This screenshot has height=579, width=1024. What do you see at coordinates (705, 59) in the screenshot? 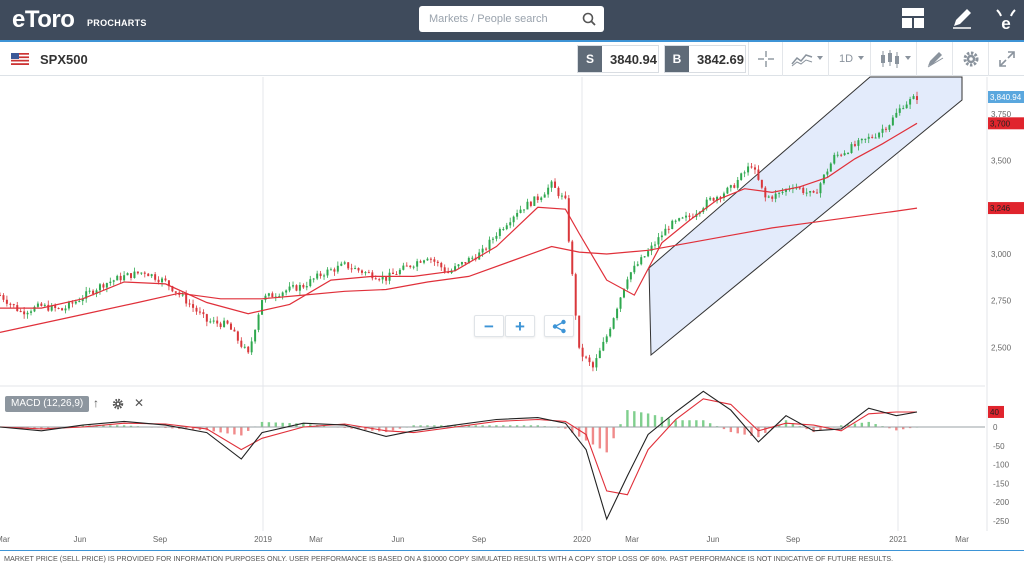
I see `buy-price-box: B 3842.69` at bounding box center [705, 59].